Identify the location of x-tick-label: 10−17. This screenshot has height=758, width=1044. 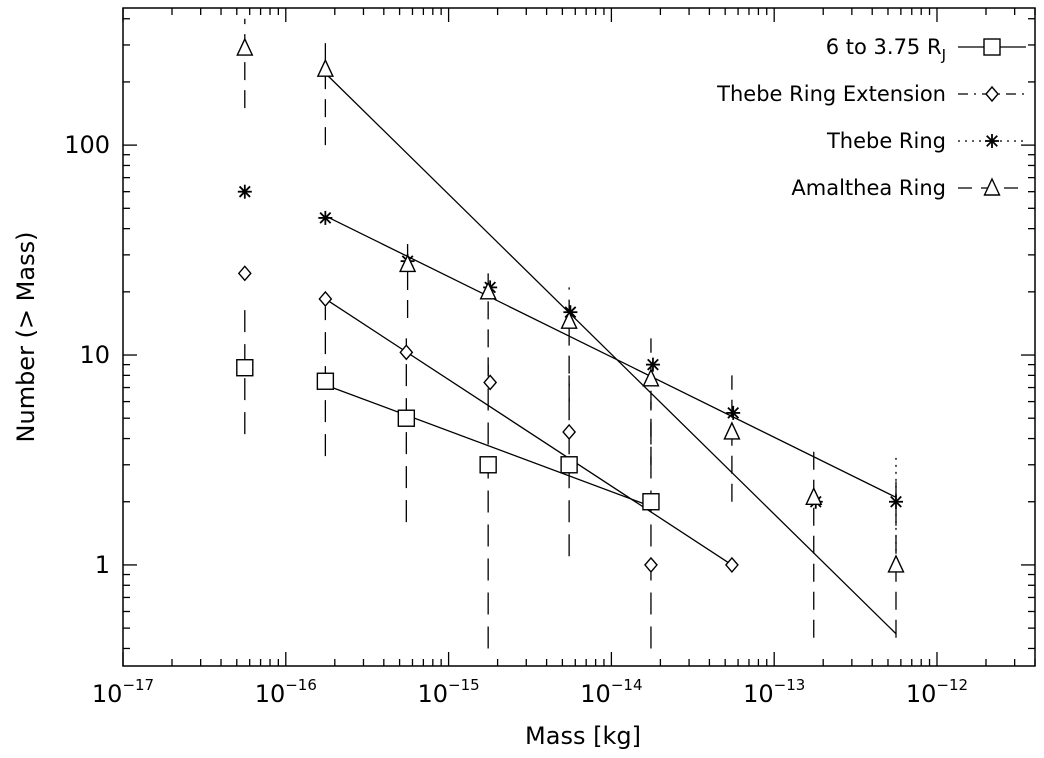
(123, 692).